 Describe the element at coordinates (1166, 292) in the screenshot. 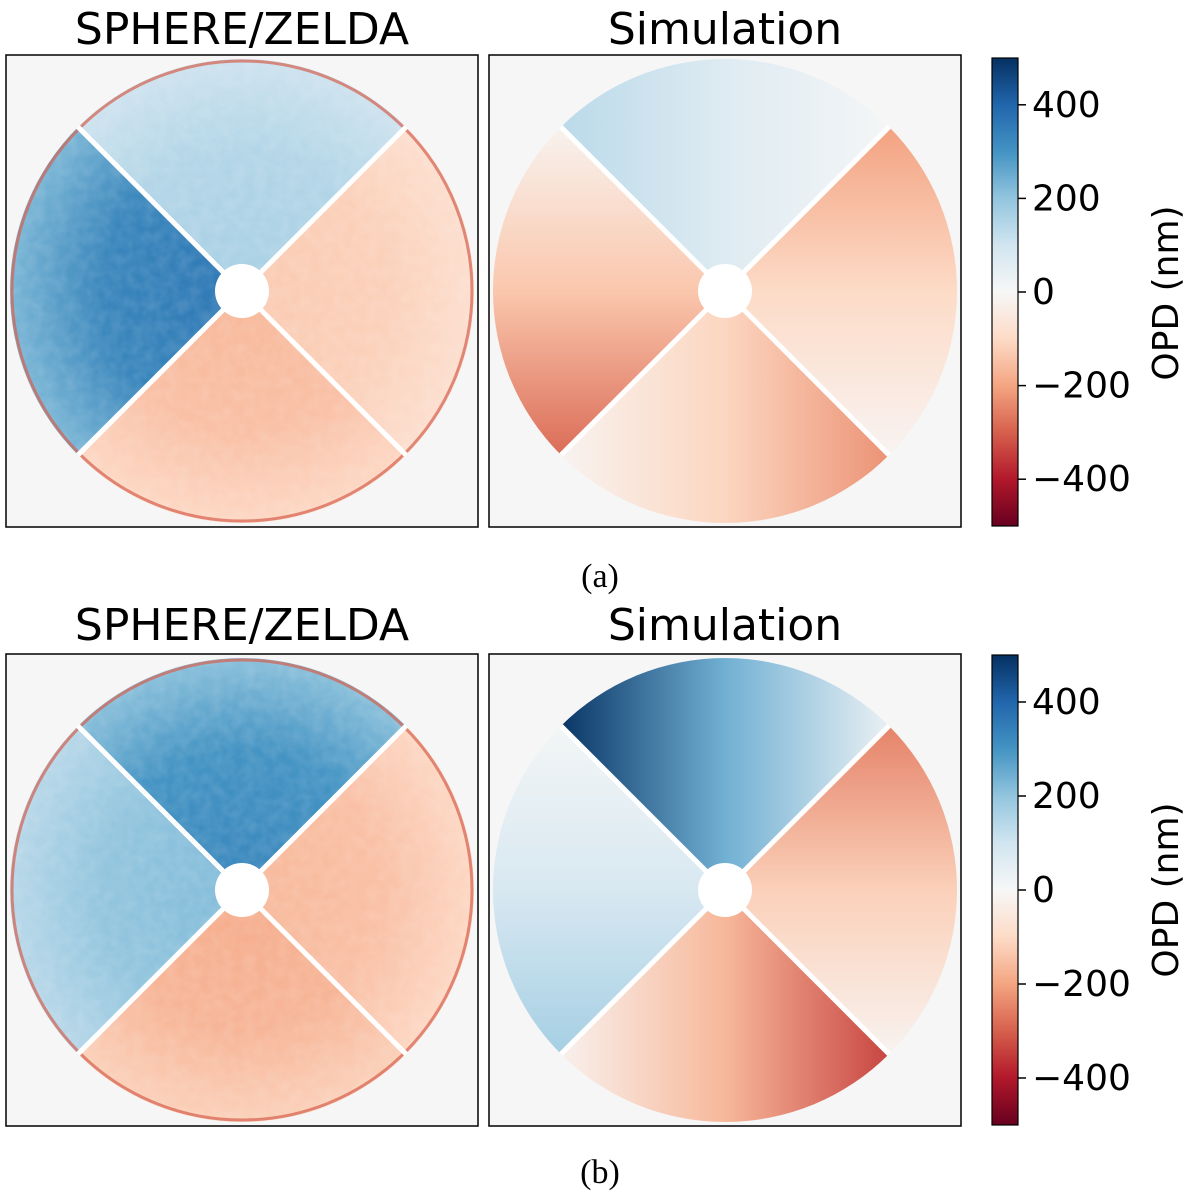

I see `panel-a-colorbar-label: OPD (nm)` at that location.